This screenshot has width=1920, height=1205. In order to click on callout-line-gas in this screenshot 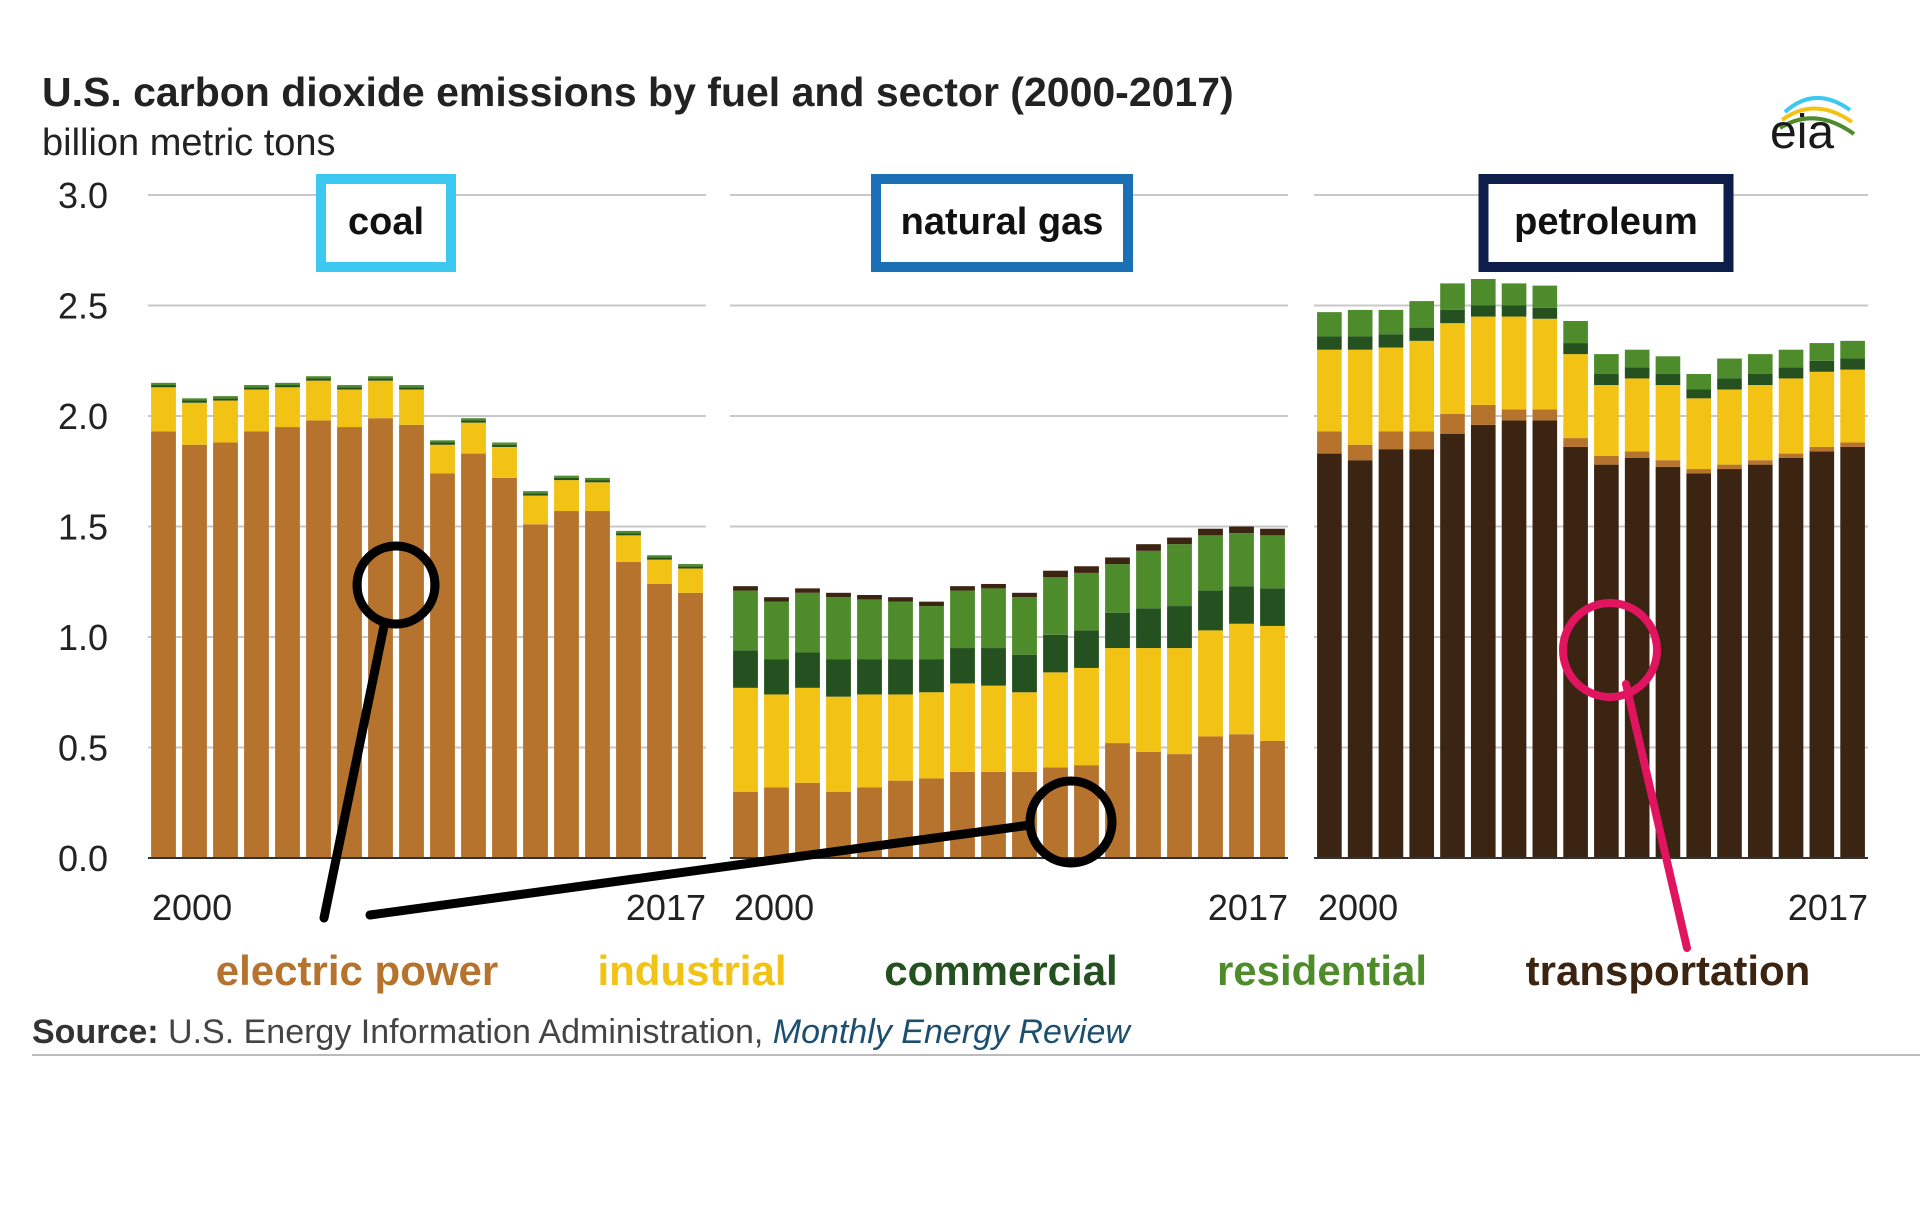, I will do `click(700, 870)`.